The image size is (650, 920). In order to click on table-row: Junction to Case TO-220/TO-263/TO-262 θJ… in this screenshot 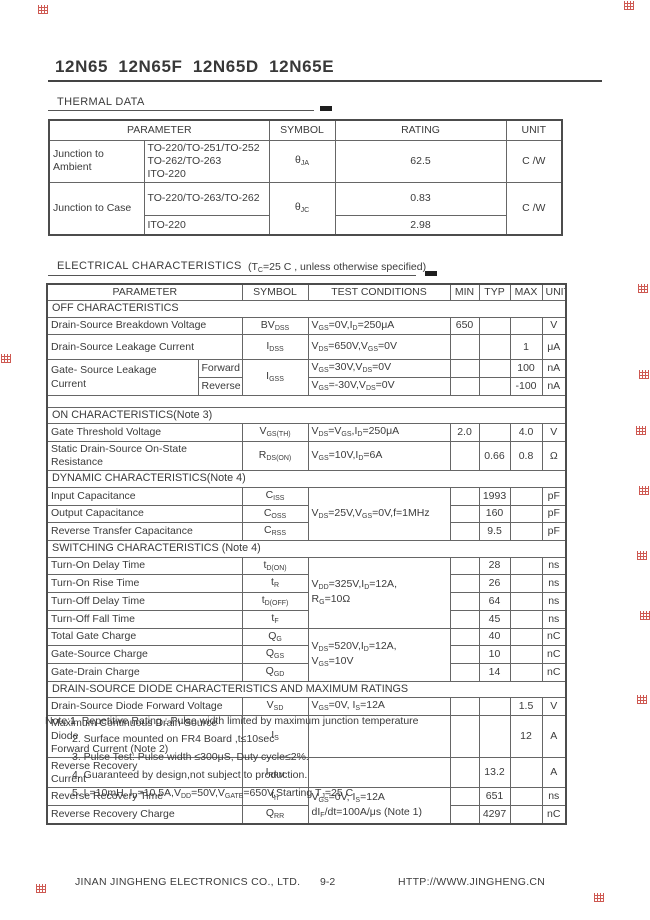, I will do `click(305, 208)`.